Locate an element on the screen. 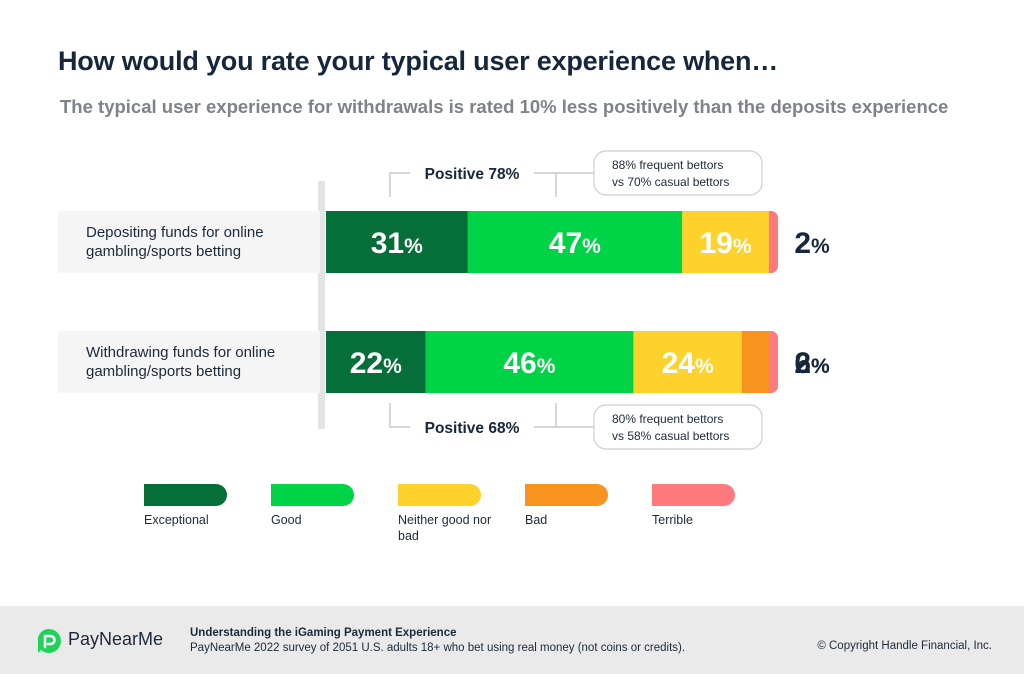 This screenshot has height=674, width=1024. bar-terrible-row1 is located at coordinates (773, 242).